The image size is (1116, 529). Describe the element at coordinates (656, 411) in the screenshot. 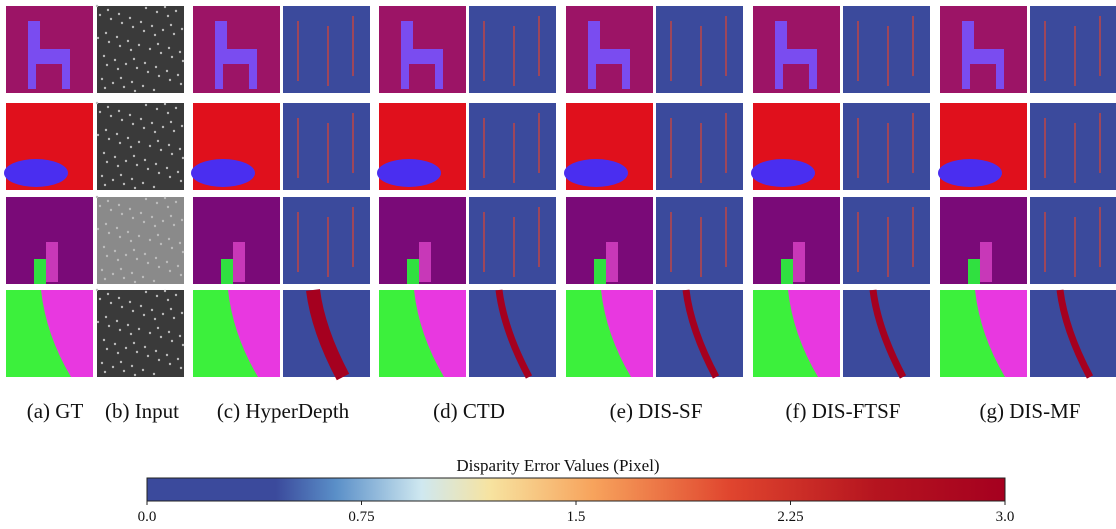

I see `caption: (e) DIS-SF` at that location.